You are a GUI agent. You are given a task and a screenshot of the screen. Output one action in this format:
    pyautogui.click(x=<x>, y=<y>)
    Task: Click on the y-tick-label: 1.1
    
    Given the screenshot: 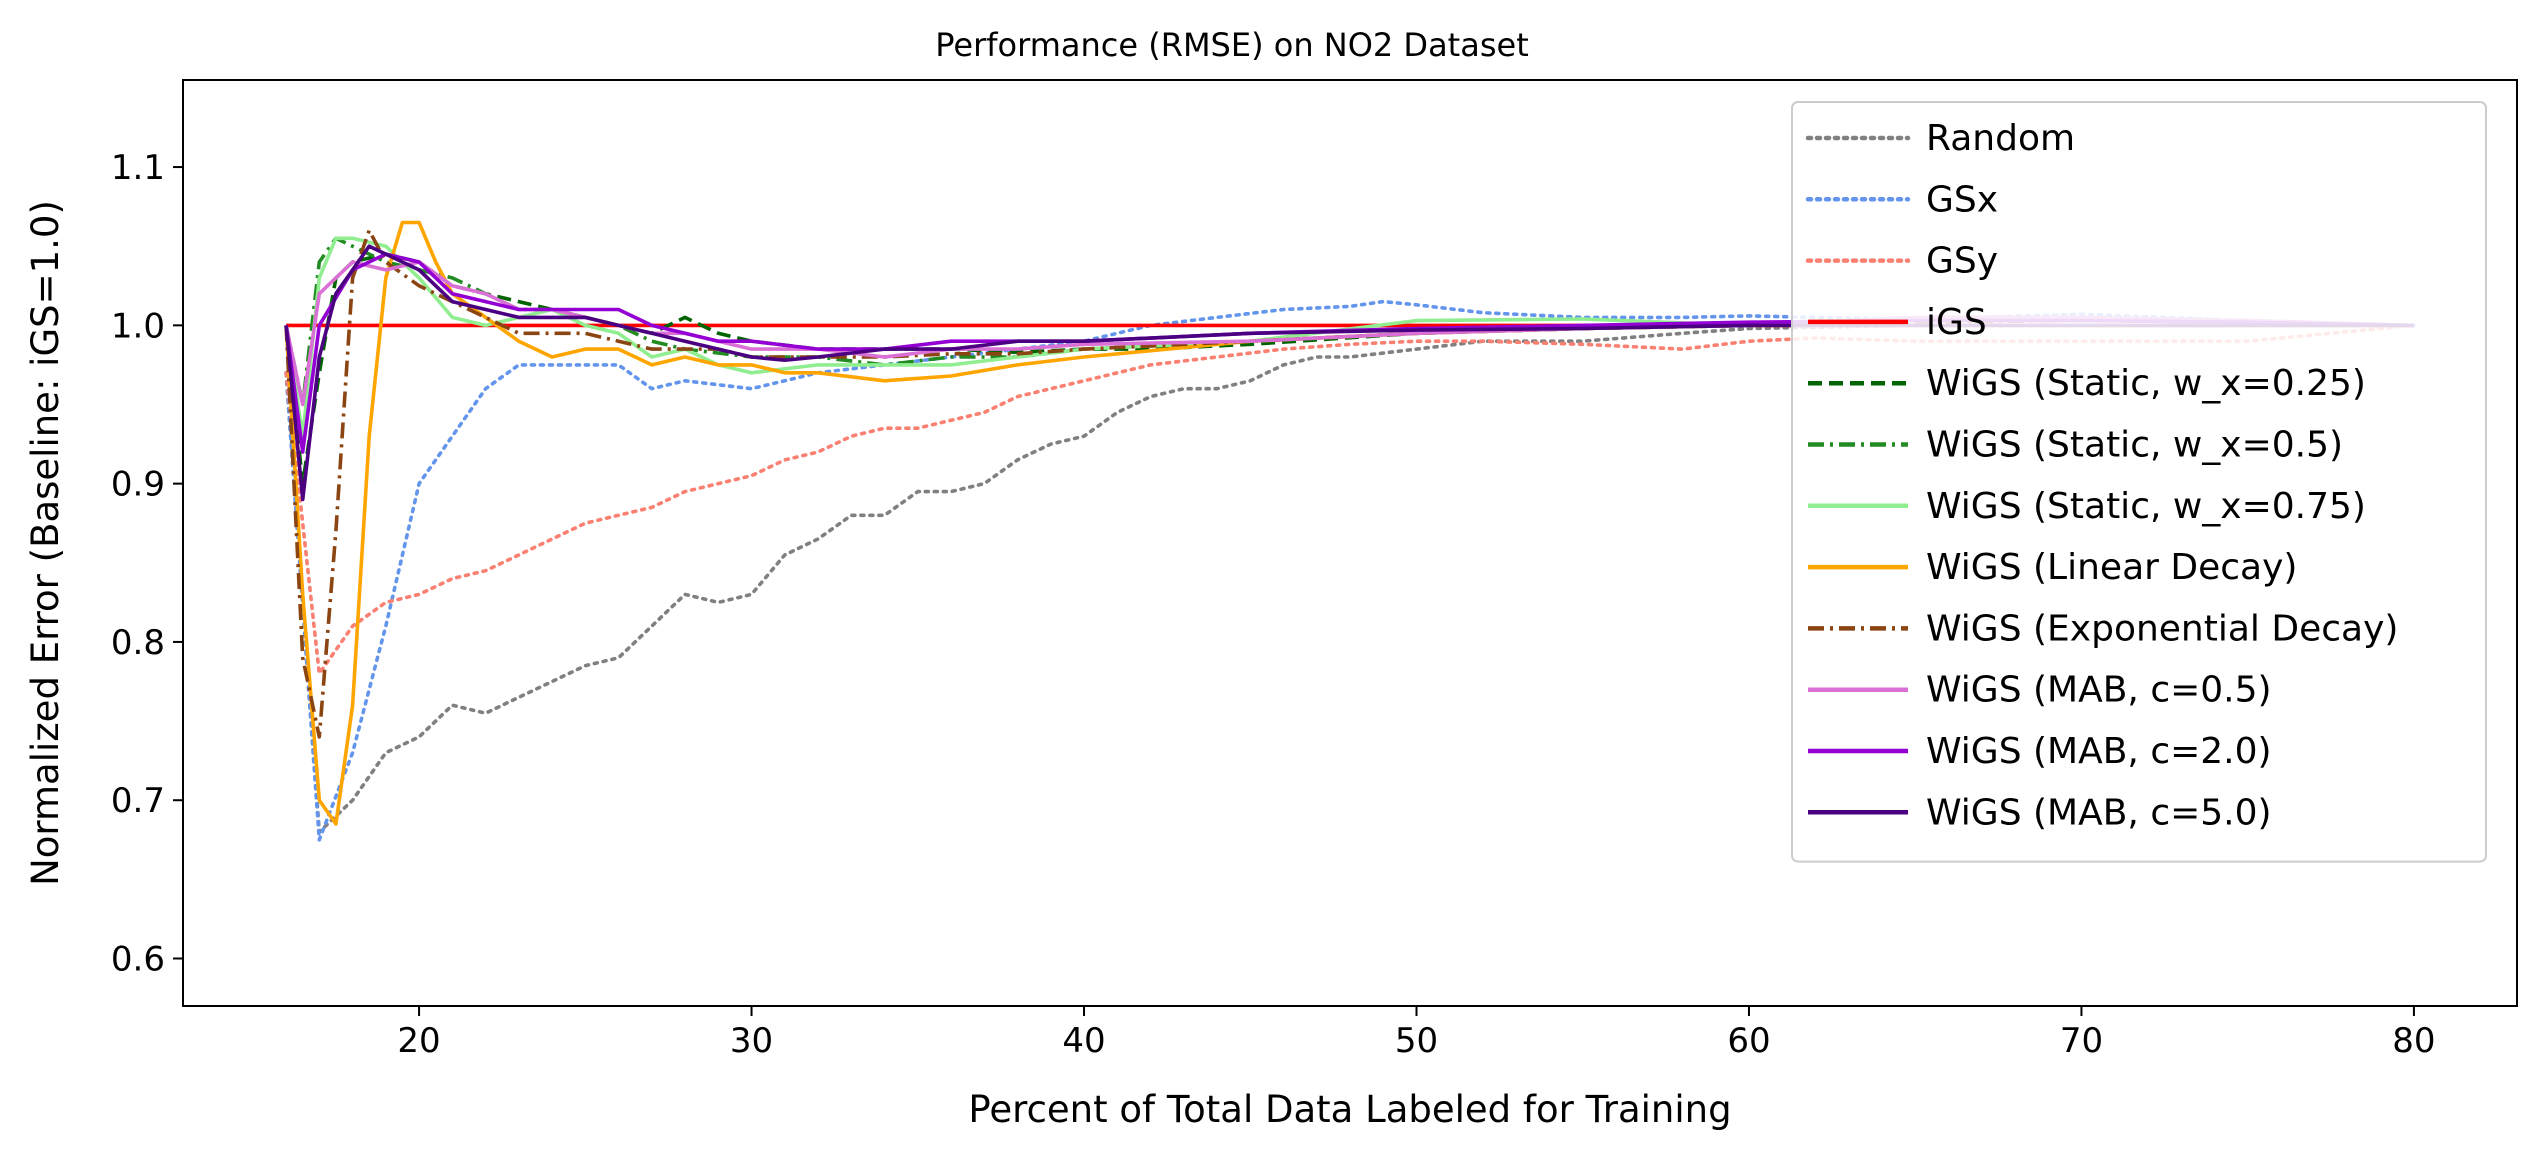 What is the action you would take?
    pyautogui.click(x=138, y=168)
    